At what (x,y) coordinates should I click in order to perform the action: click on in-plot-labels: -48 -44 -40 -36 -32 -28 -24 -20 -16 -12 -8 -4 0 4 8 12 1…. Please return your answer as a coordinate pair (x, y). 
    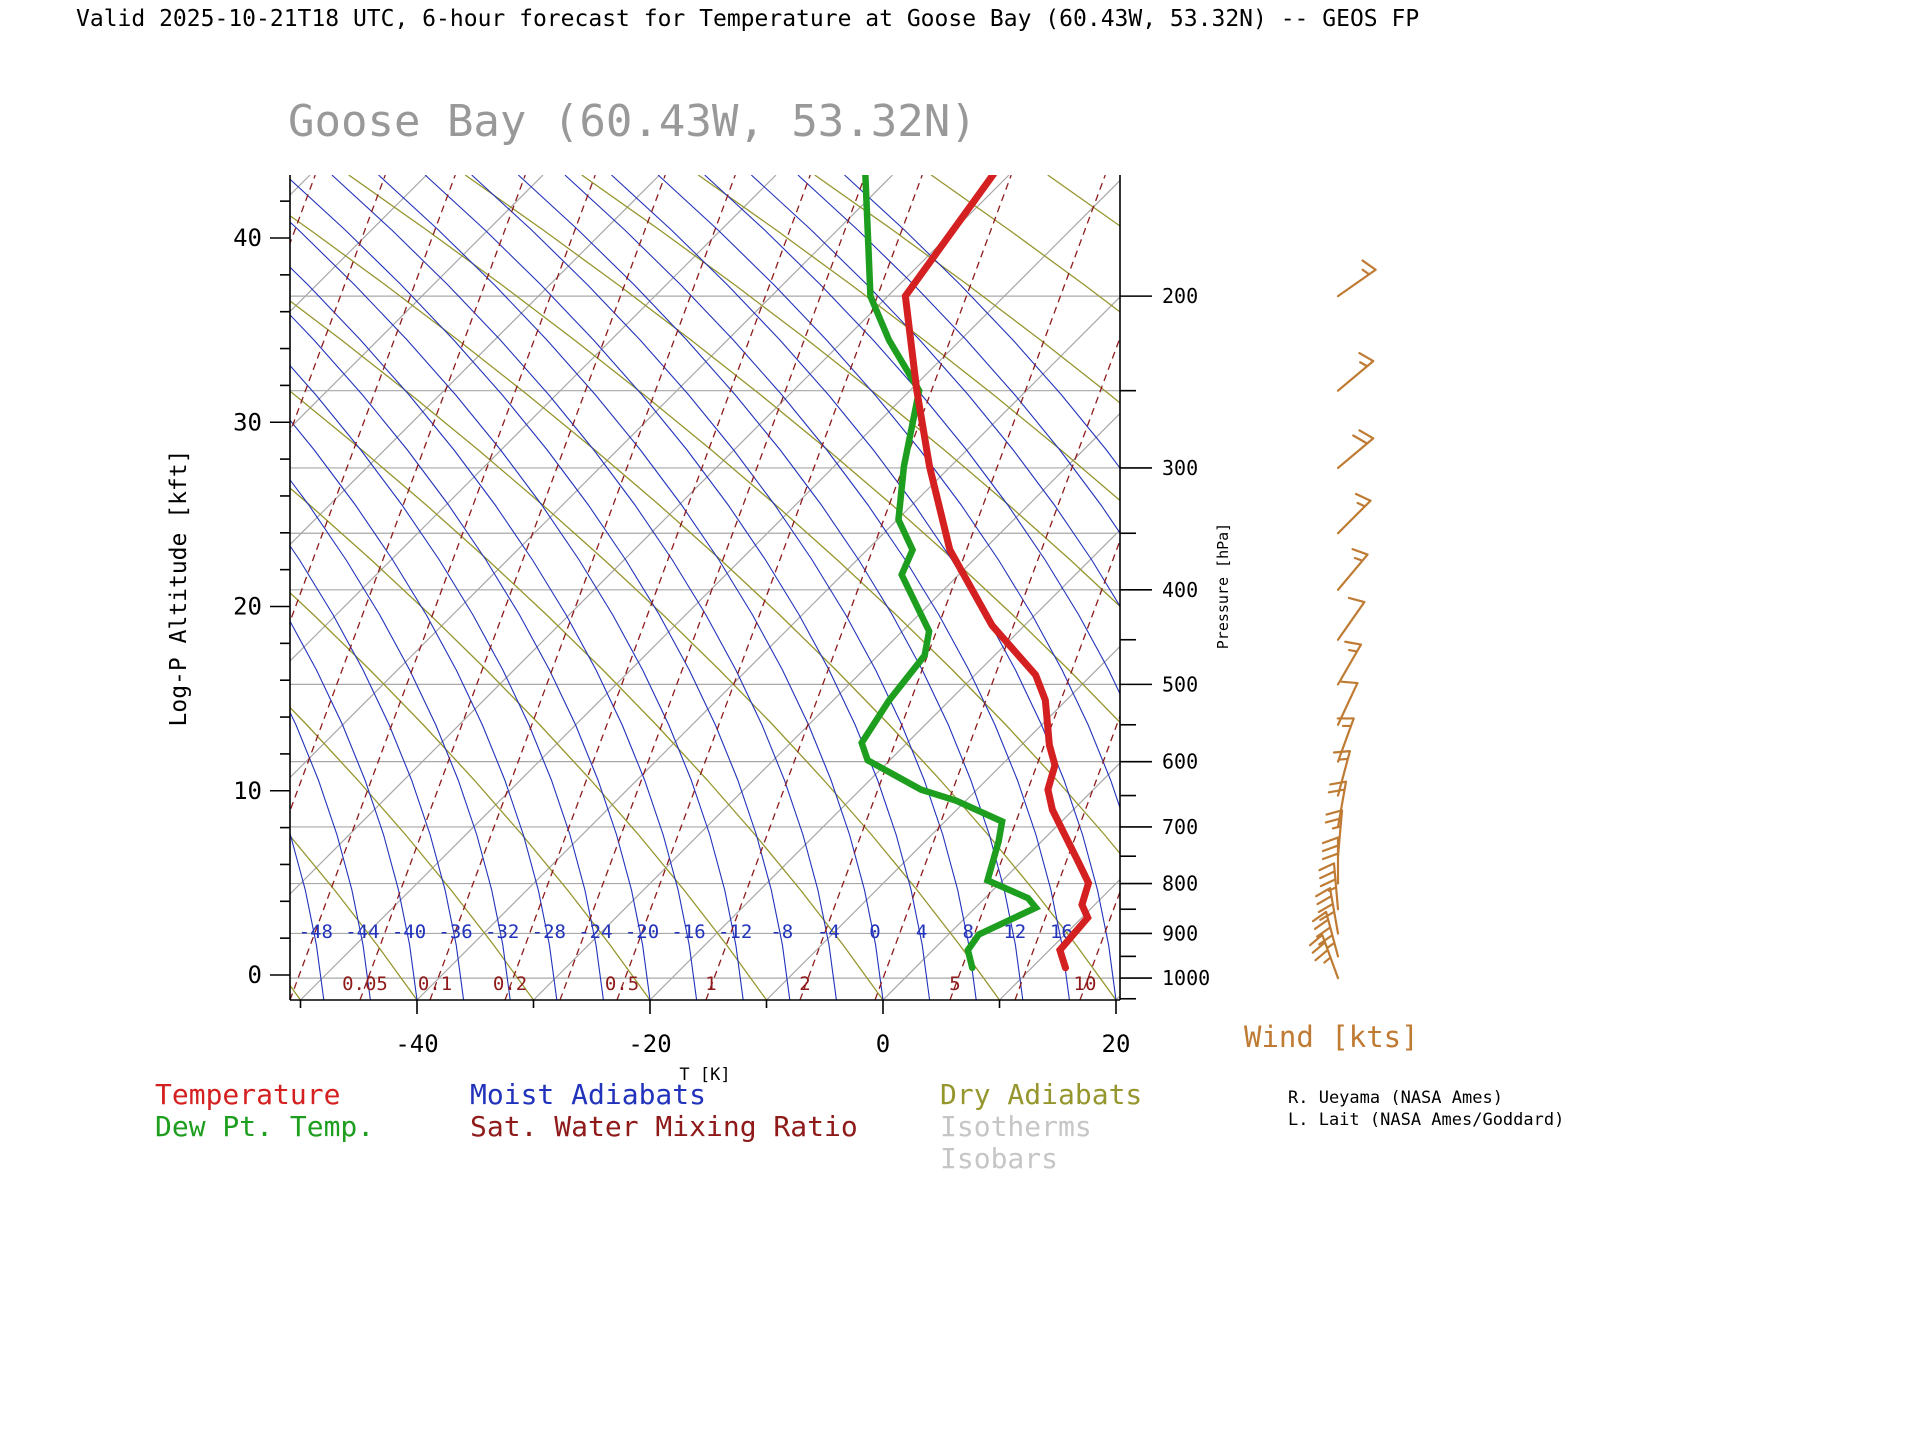
    Looking at the image, I should click on (698, 958).